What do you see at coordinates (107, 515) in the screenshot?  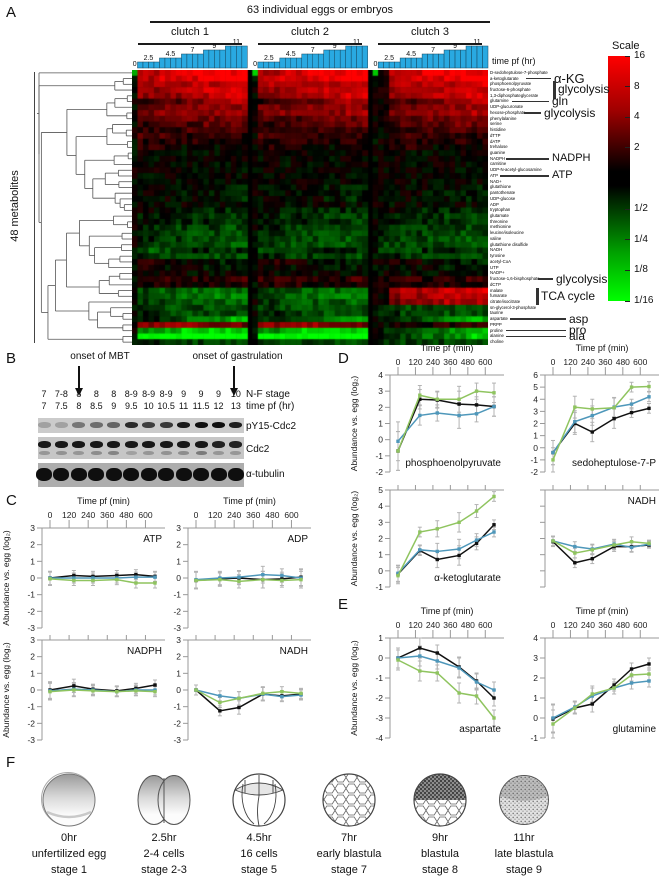 I see `svg-text: 360` at bounding box center [107, 515].